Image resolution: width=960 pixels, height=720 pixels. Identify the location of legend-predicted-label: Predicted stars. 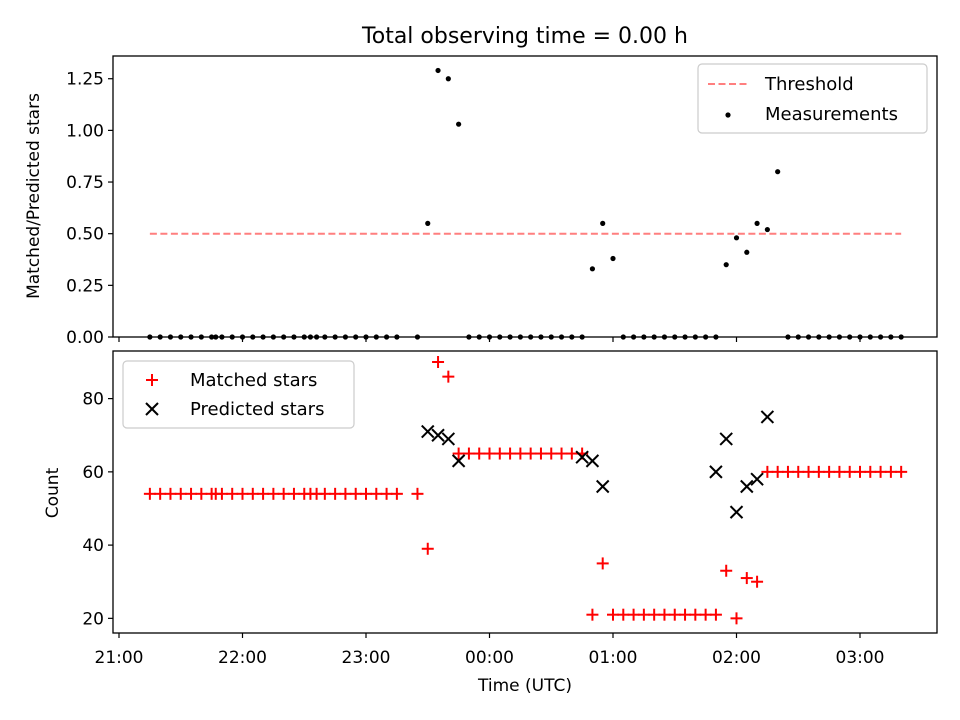
(257, 409).